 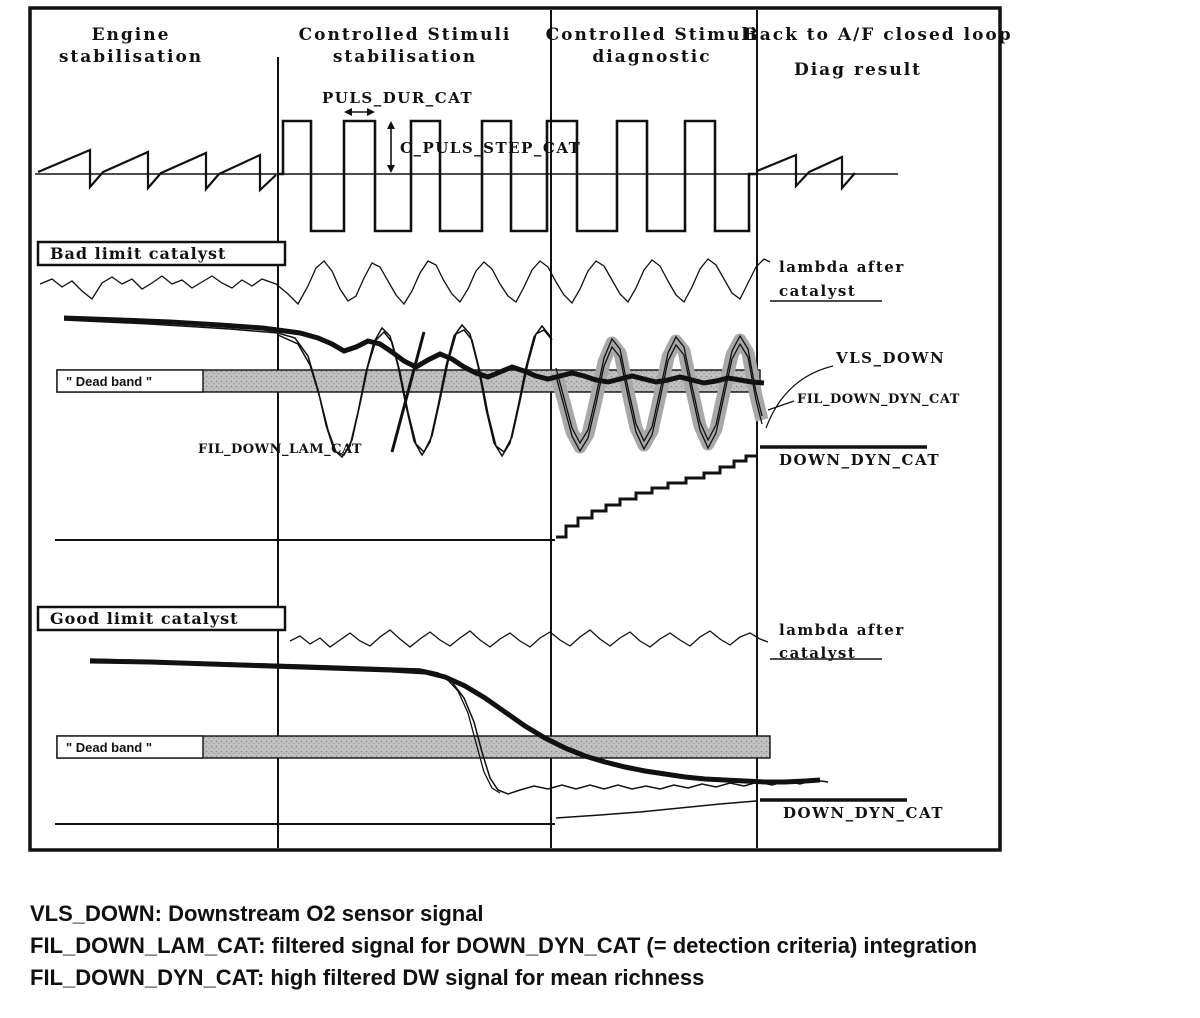 What do you see at coordinates (651, 57) in the screenshot?
I see `header-stimuli-diag-line2: diagnostic` at bounding box center [651, 57].